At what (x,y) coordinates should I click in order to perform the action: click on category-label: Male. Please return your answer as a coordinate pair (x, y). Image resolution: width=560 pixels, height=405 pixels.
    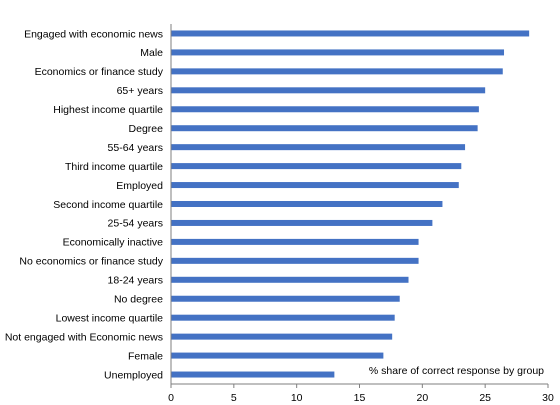
    Looking at the image, I should click on (151, 53).